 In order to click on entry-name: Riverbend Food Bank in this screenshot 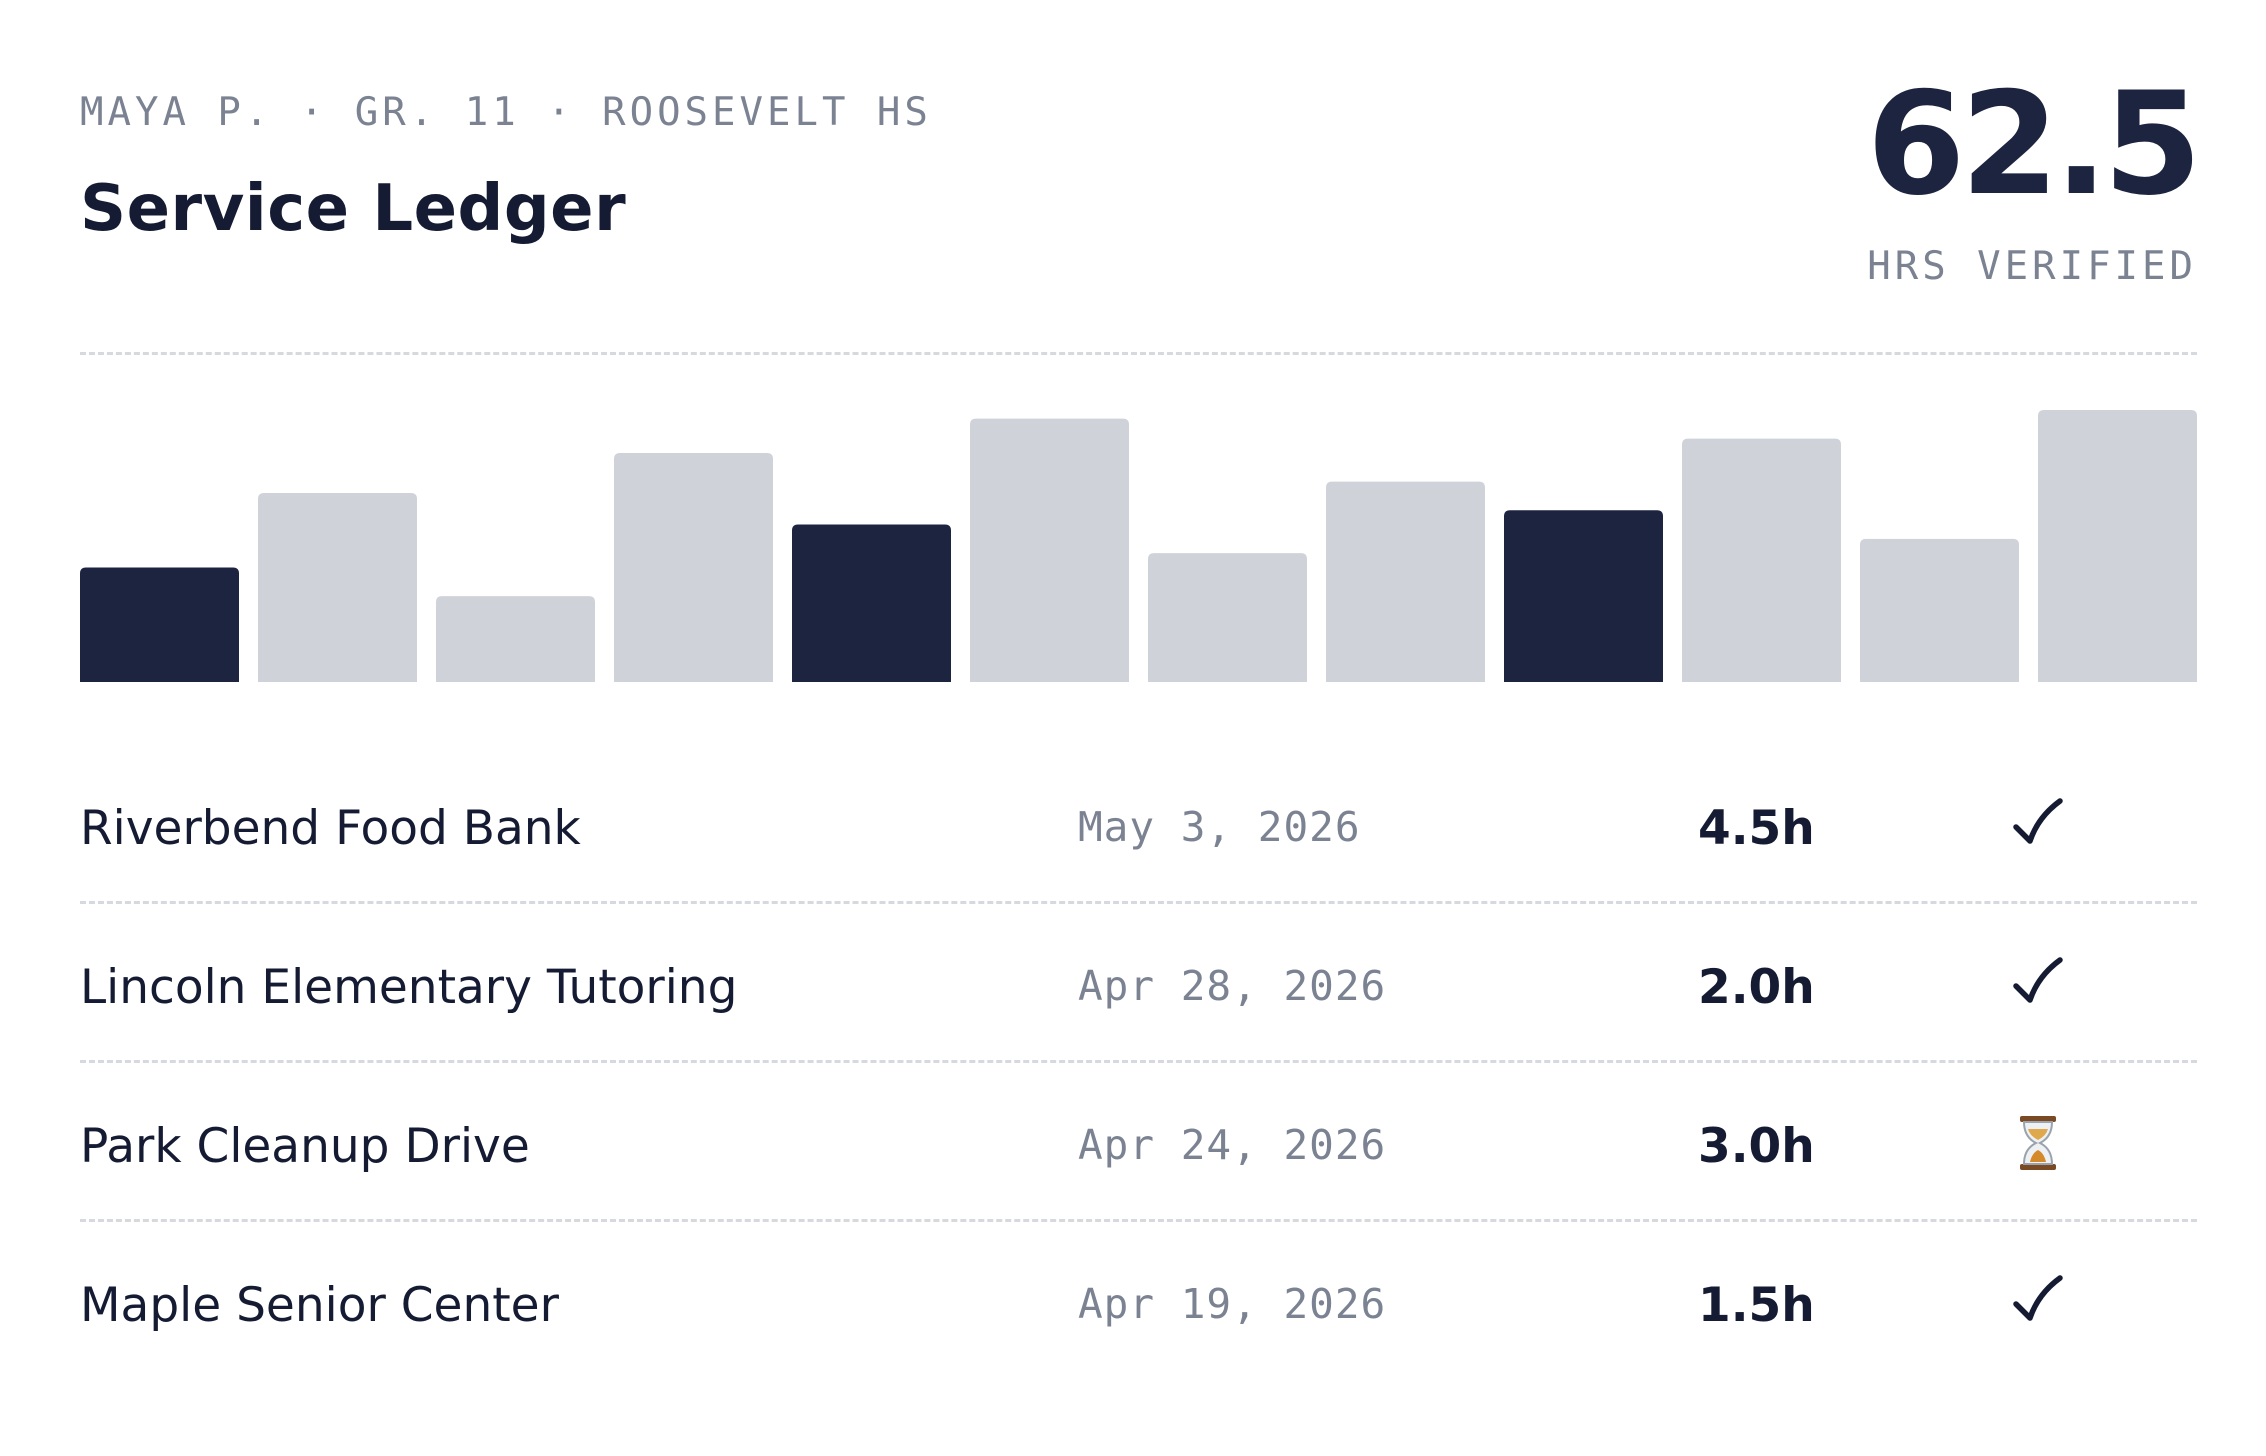, I will do `click(330, 828)`.